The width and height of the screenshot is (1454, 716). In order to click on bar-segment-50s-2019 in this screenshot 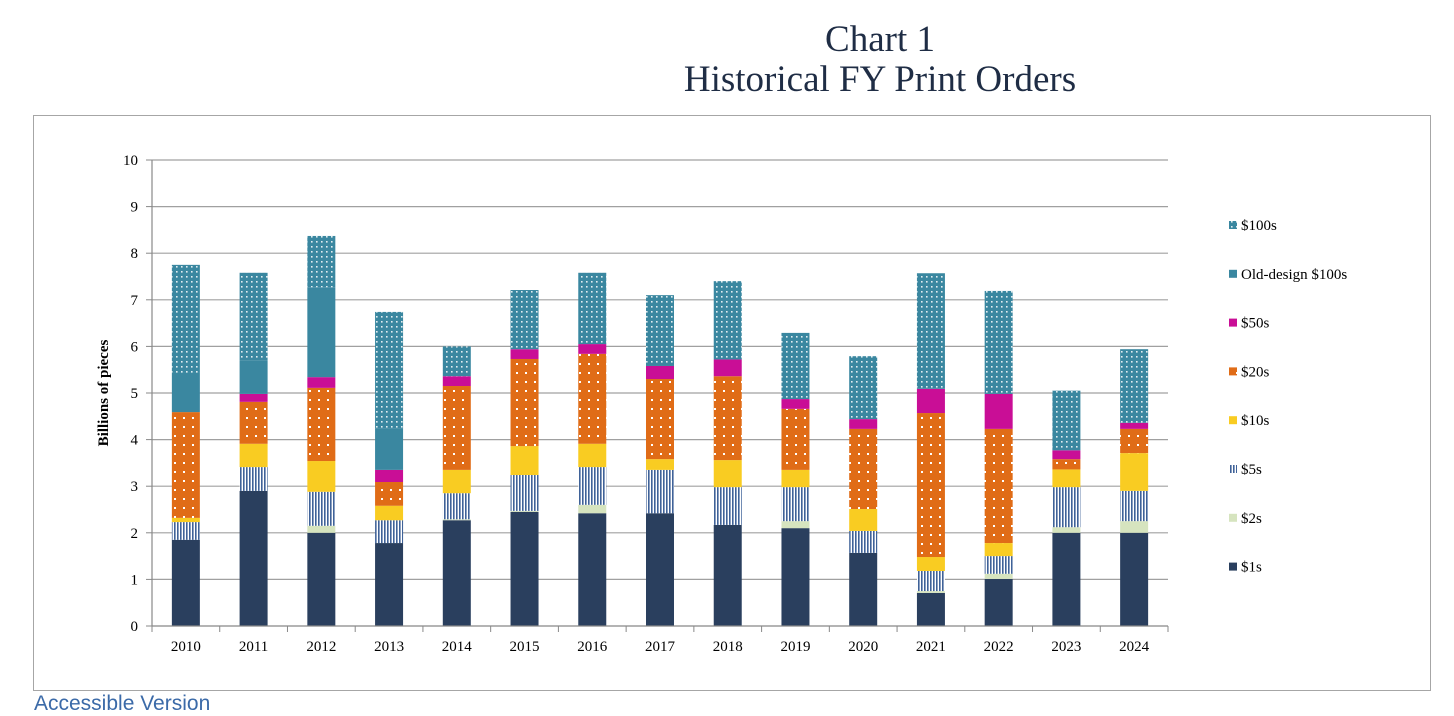, I will do `click(795, 404)`.